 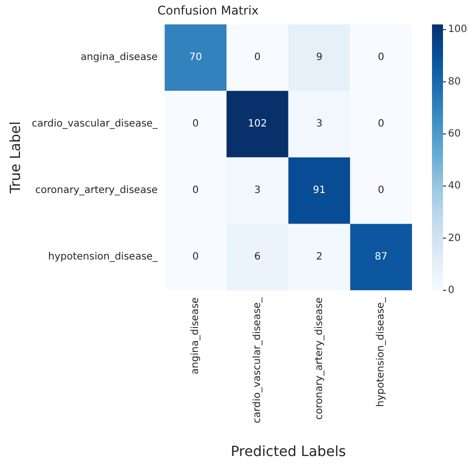 What do you see at coordinates (119, 58) in the screenshot?
I see `y-tick-label: angina_disease` at bounding box center [119, 58].